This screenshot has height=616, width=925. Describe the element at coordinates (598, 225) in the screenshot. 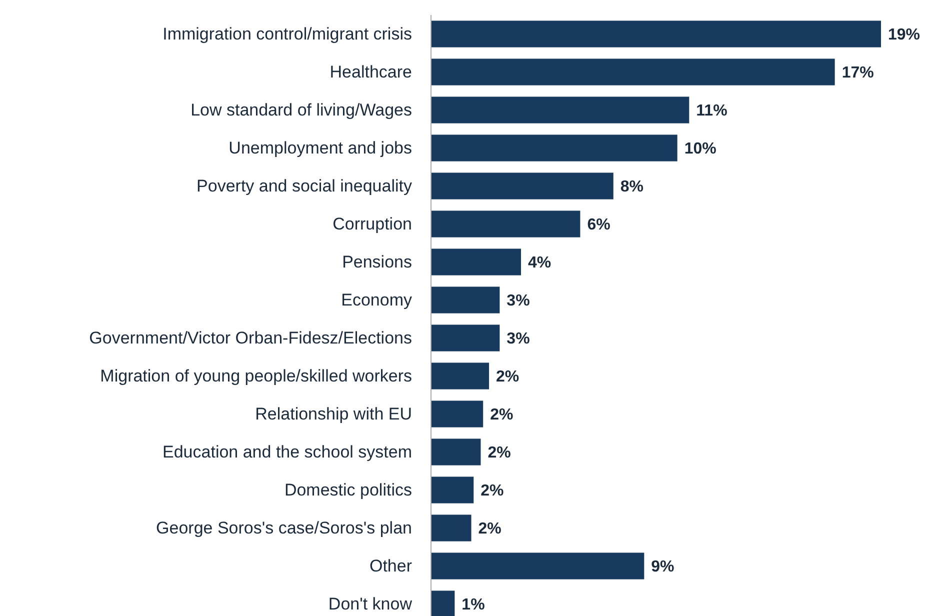

I see `data-label: 6%` at that location.